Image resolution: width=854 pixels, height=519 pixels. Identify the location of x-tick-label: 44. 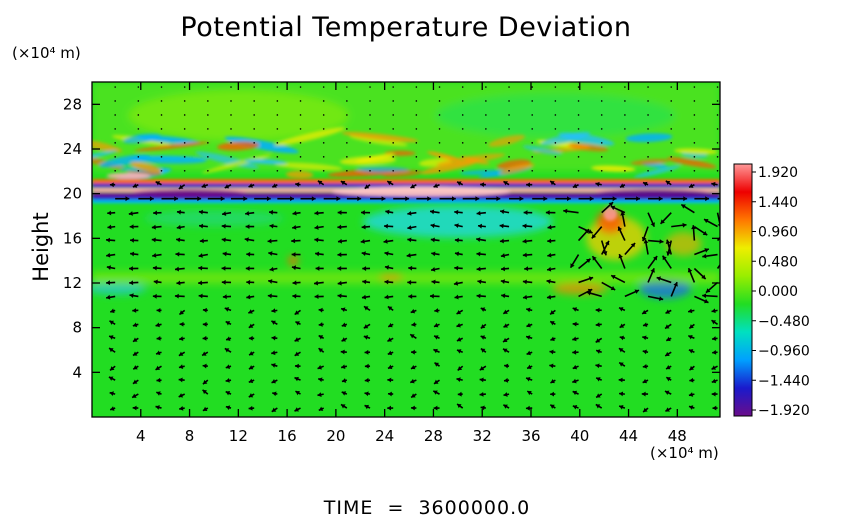
(628, 436).